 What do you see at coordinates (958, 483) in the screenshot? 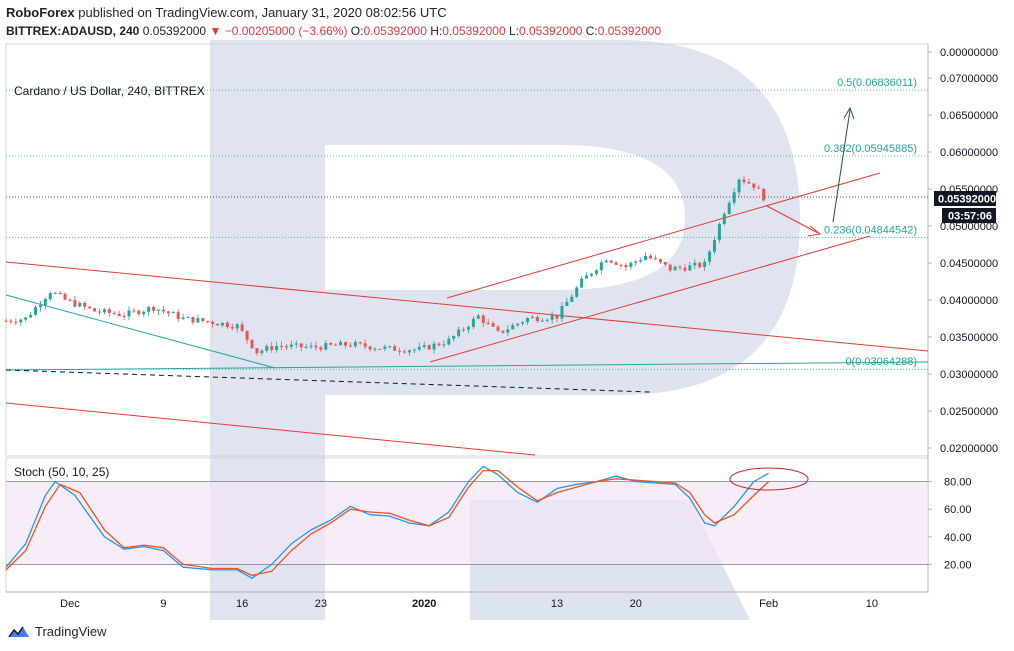
I see `stoch-tick-label: 80.00` at bounding box center [958, 483].